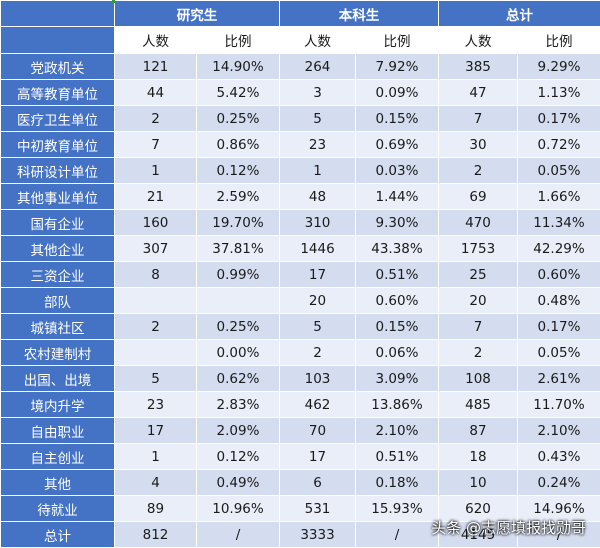 This screenshot has width=600, height=548. What do you see at coordinates (58, 509) in the screenshot?
I see `row-label: 待就业` at bounding box center [58, 509].